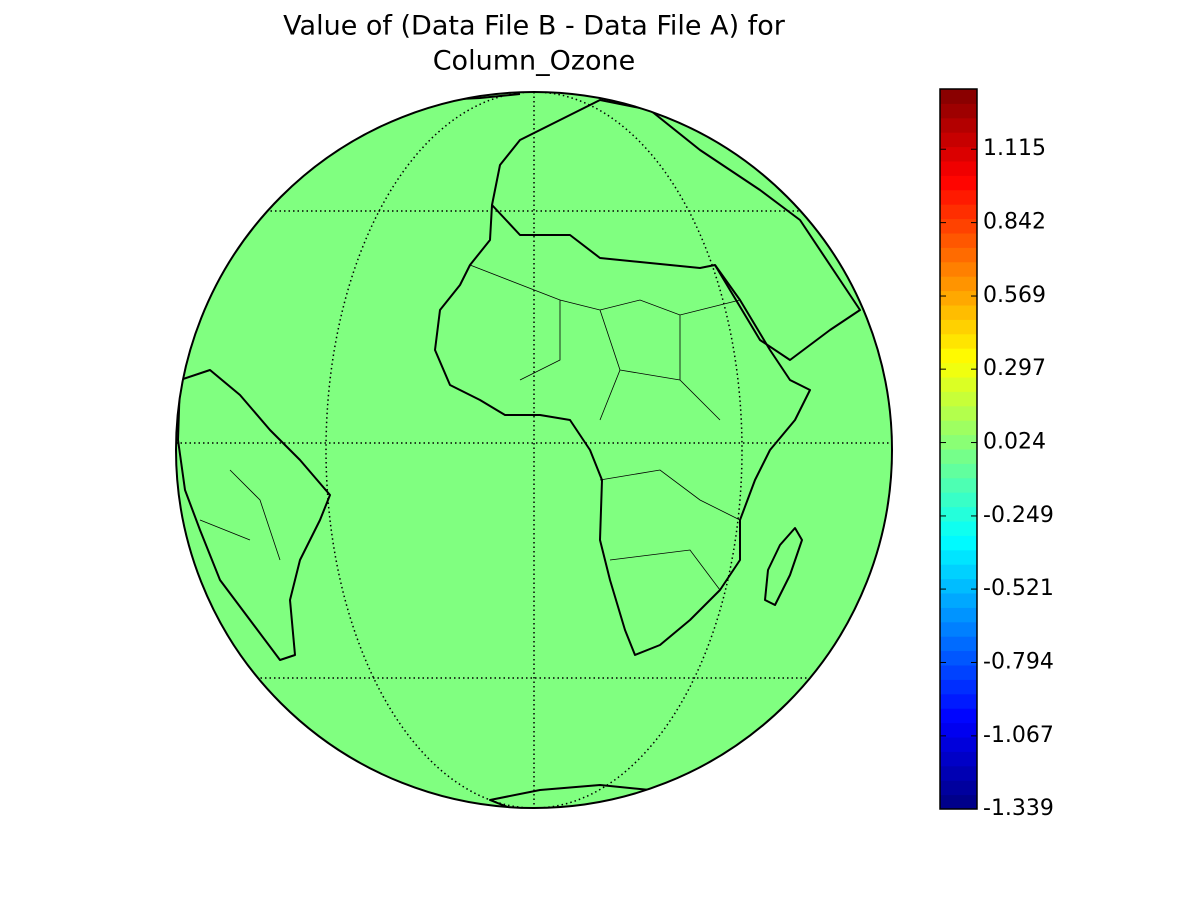 The width and height of the screenshot is (1200, 904). What do you see at coordinates (1014, 368) in the screenshot?
I see `colorbar-tick-label: 0.297` at bounding box center [1014, 368].